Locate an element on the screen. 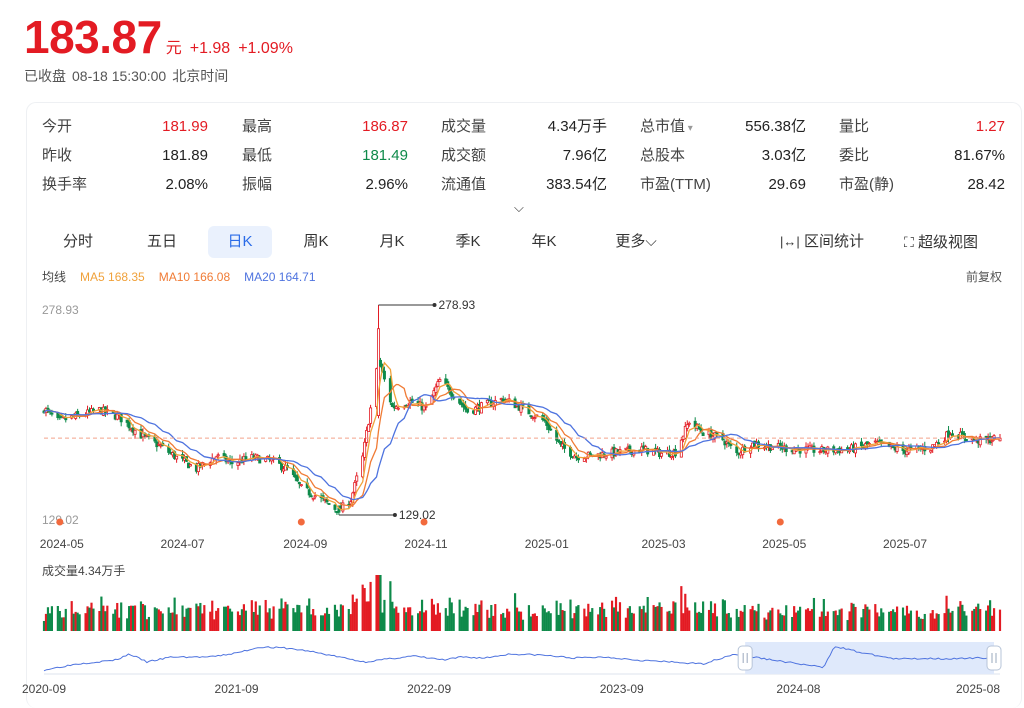 The image size is (1024, 708). tab-2: 五日 is located at coordinates (161, 241).